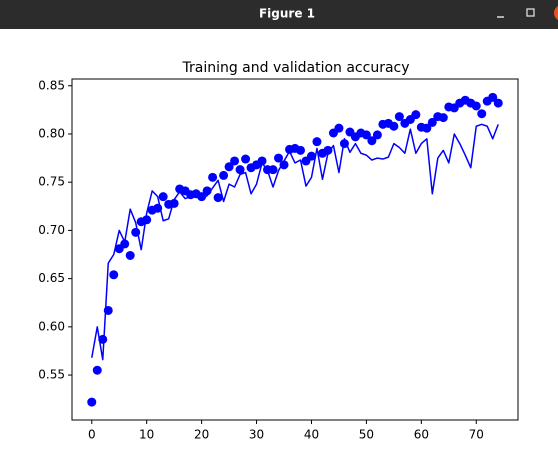 The image size is (558, 463). What do you see at coordinates (51, 326) in the screenshot?
I see `y-tick-label: 0.60` at bounding box center [51, 326].